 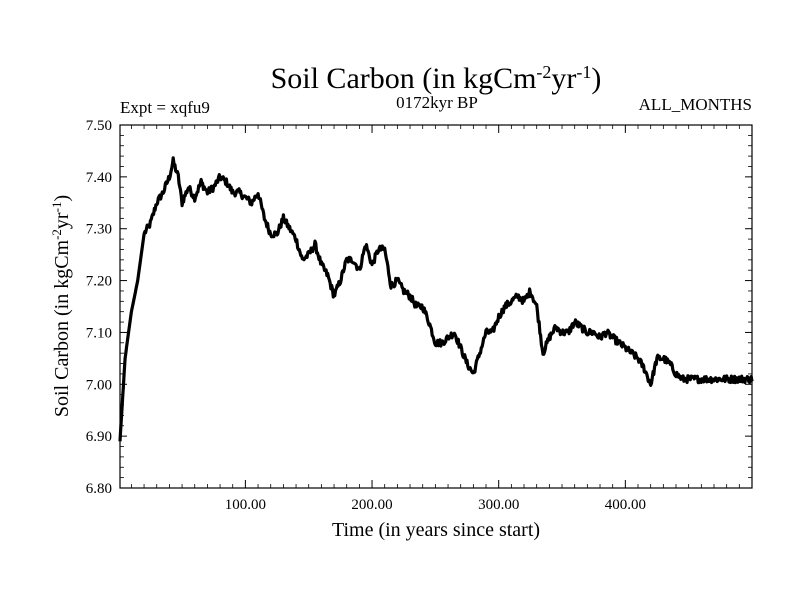 I want to click on y-tick-label: 6.80, so click(x=99, y=489).